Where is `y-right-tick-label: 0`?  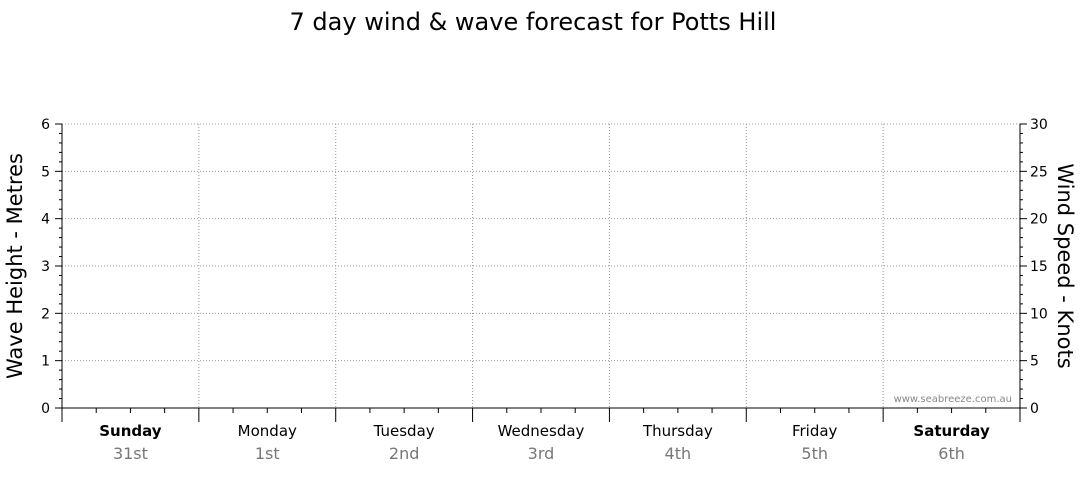
y-right-tick-label: 0 is located at coordinates (1034, 409).